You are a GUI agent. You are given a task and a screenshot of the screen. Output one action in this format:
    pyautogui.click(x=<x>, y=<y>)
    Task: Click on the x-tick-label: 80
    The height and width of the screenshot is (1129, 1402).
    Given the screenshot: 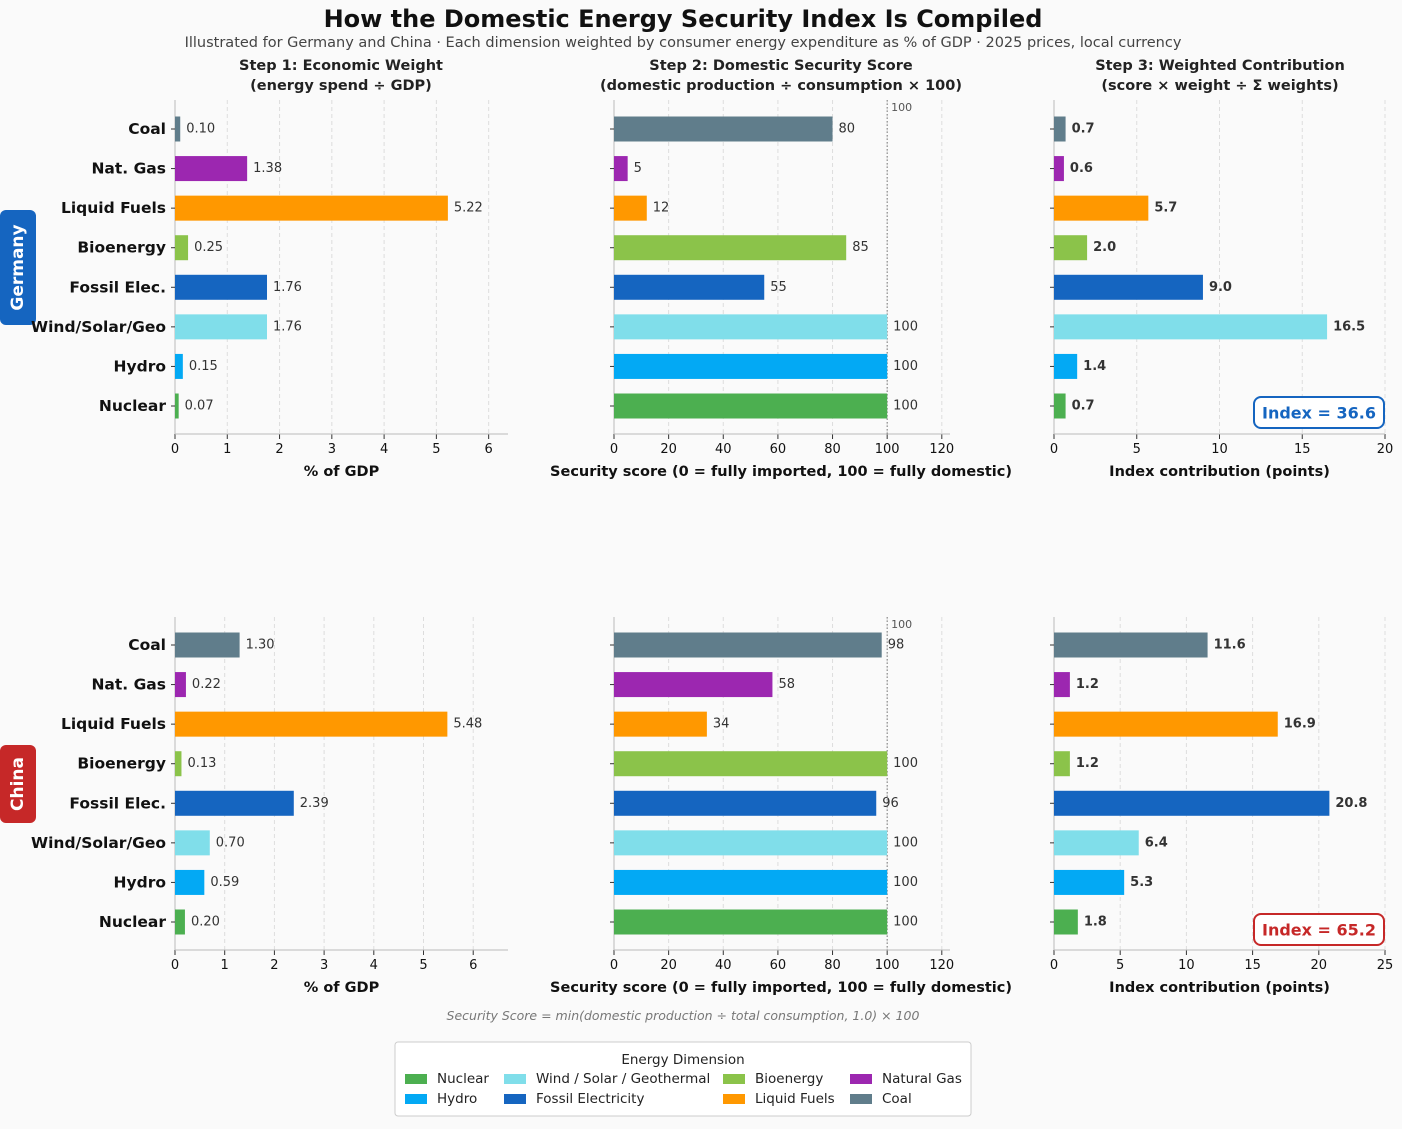 What is the action you would take?
    pyautogui.click(x=832, y=965)
    